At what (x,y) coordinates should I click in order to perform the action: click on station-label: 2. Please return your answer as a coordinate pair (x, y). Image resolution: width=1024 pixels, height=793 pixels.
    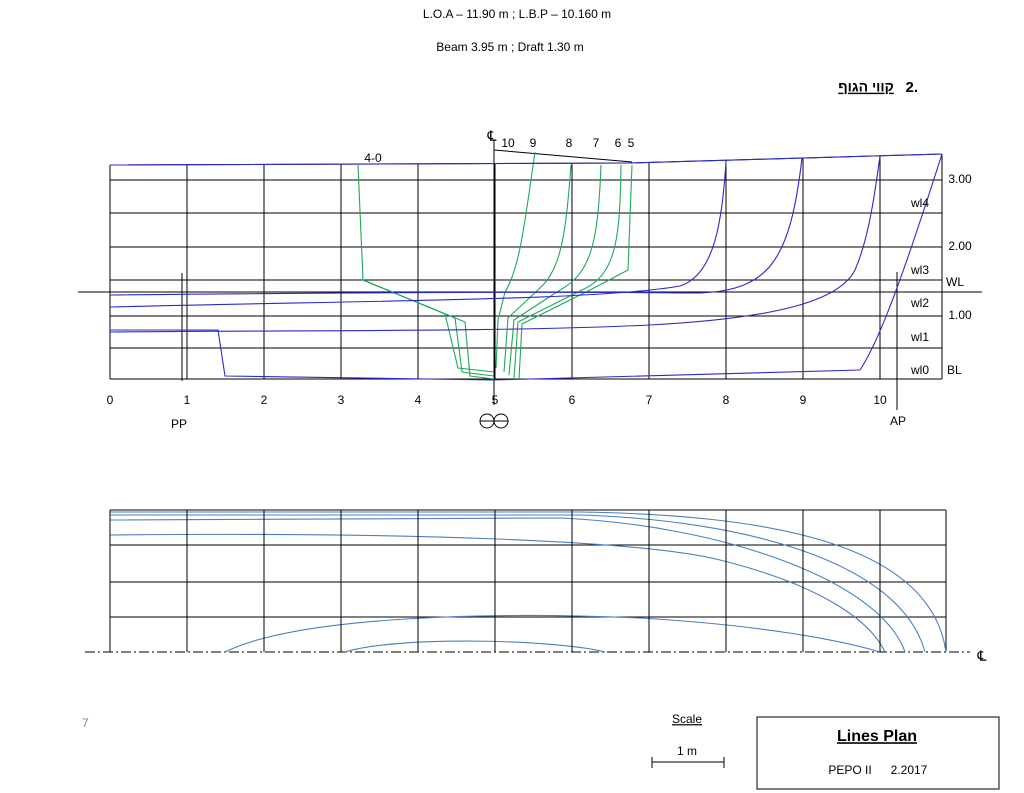
    Looking at the image, I should click on (264, 400).